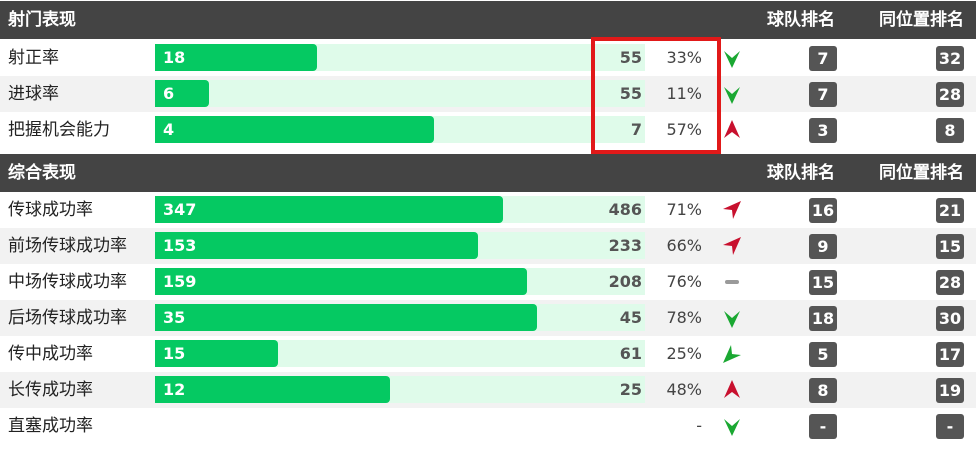 Image resolution: width=976 pixels, height=449 pixels. Describe the element at coordinates (630, 317) in the screenshot. I see `stat-total: 45` at that location.